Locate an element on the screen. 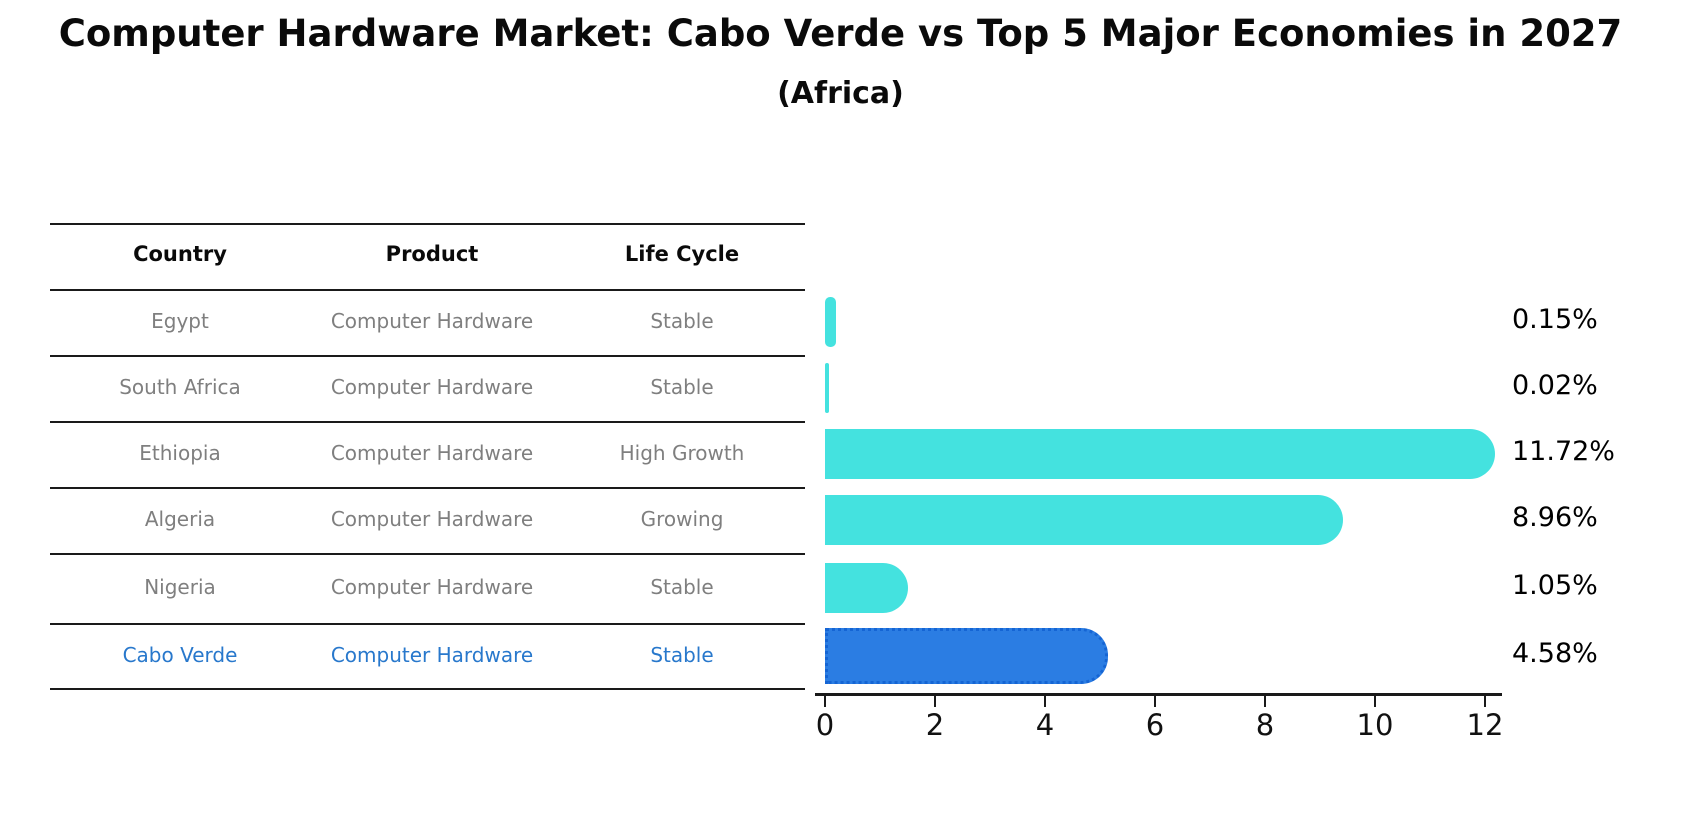 The height and width of the screenshot is (823, 1681). product-cell-cabo-verde: Computer Hardware is located at coordinates (432, 654).